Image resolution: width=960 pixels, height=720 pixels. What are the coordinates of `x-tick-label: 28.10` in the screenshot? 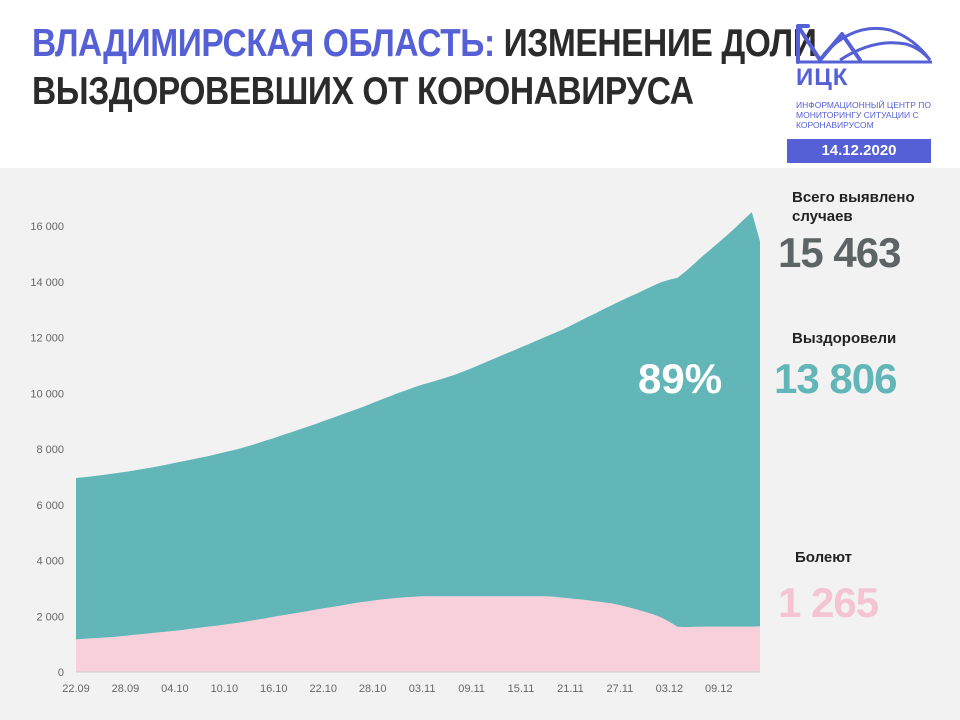 It's located at (373, 689).